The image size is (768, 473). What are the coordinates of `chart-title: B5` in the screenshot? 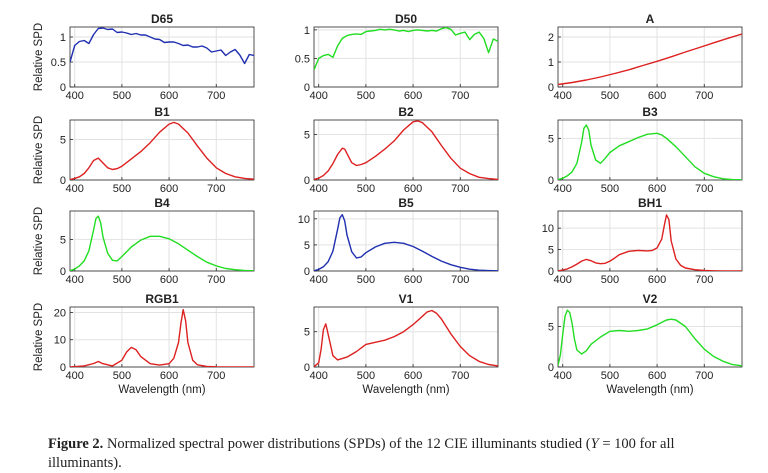 It's located at (406, 203).